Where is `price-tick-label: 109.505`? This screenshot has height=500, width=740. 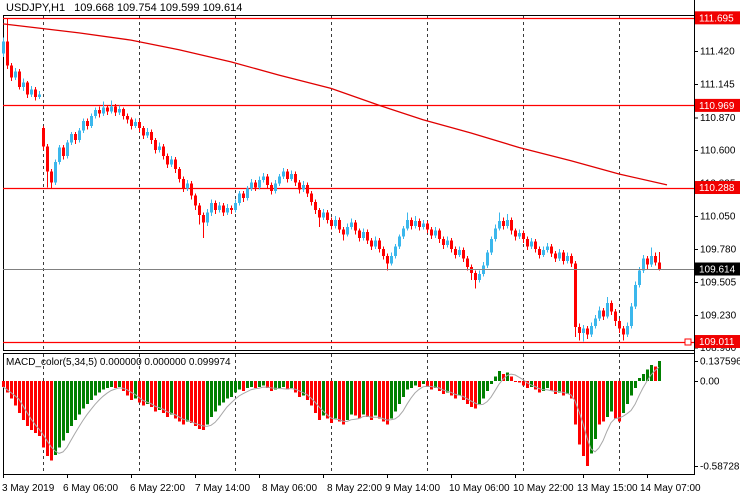
price-tick-label: 109.505 is located at coordinates (718, 282).